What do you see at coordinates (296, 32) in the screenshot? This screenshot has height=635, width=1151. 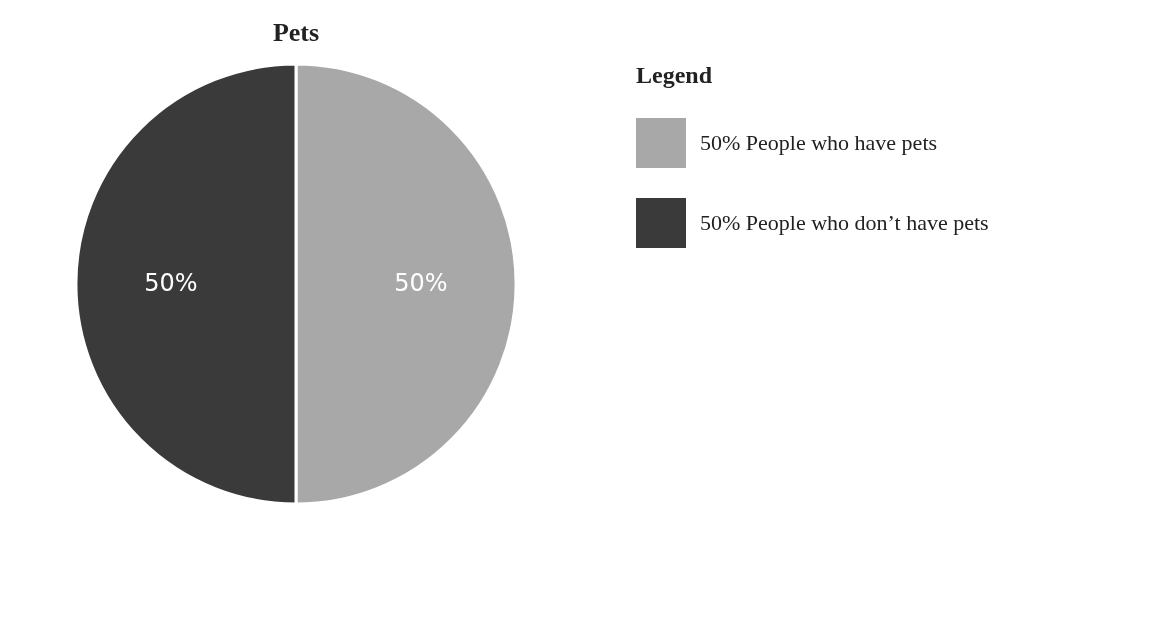 I see `chart-title: Pets` at bounding box center [296, 32].